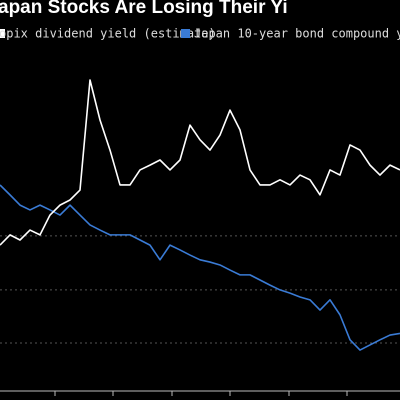 The width and height of the screenshot is (400, 400). What do you see at coordinates (144, 9) in the screenshot?
I see `chart-title: apan Stocks Are Losing Their Yi` at bounding box center [144, 9].